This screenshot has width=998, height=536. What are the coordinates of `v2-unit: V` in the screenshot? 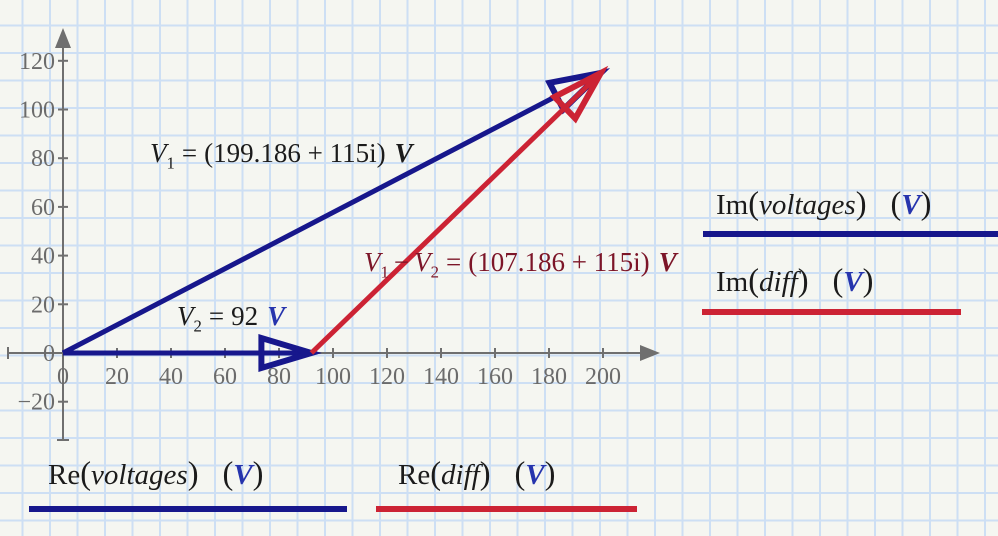 It's located at (276, 316).